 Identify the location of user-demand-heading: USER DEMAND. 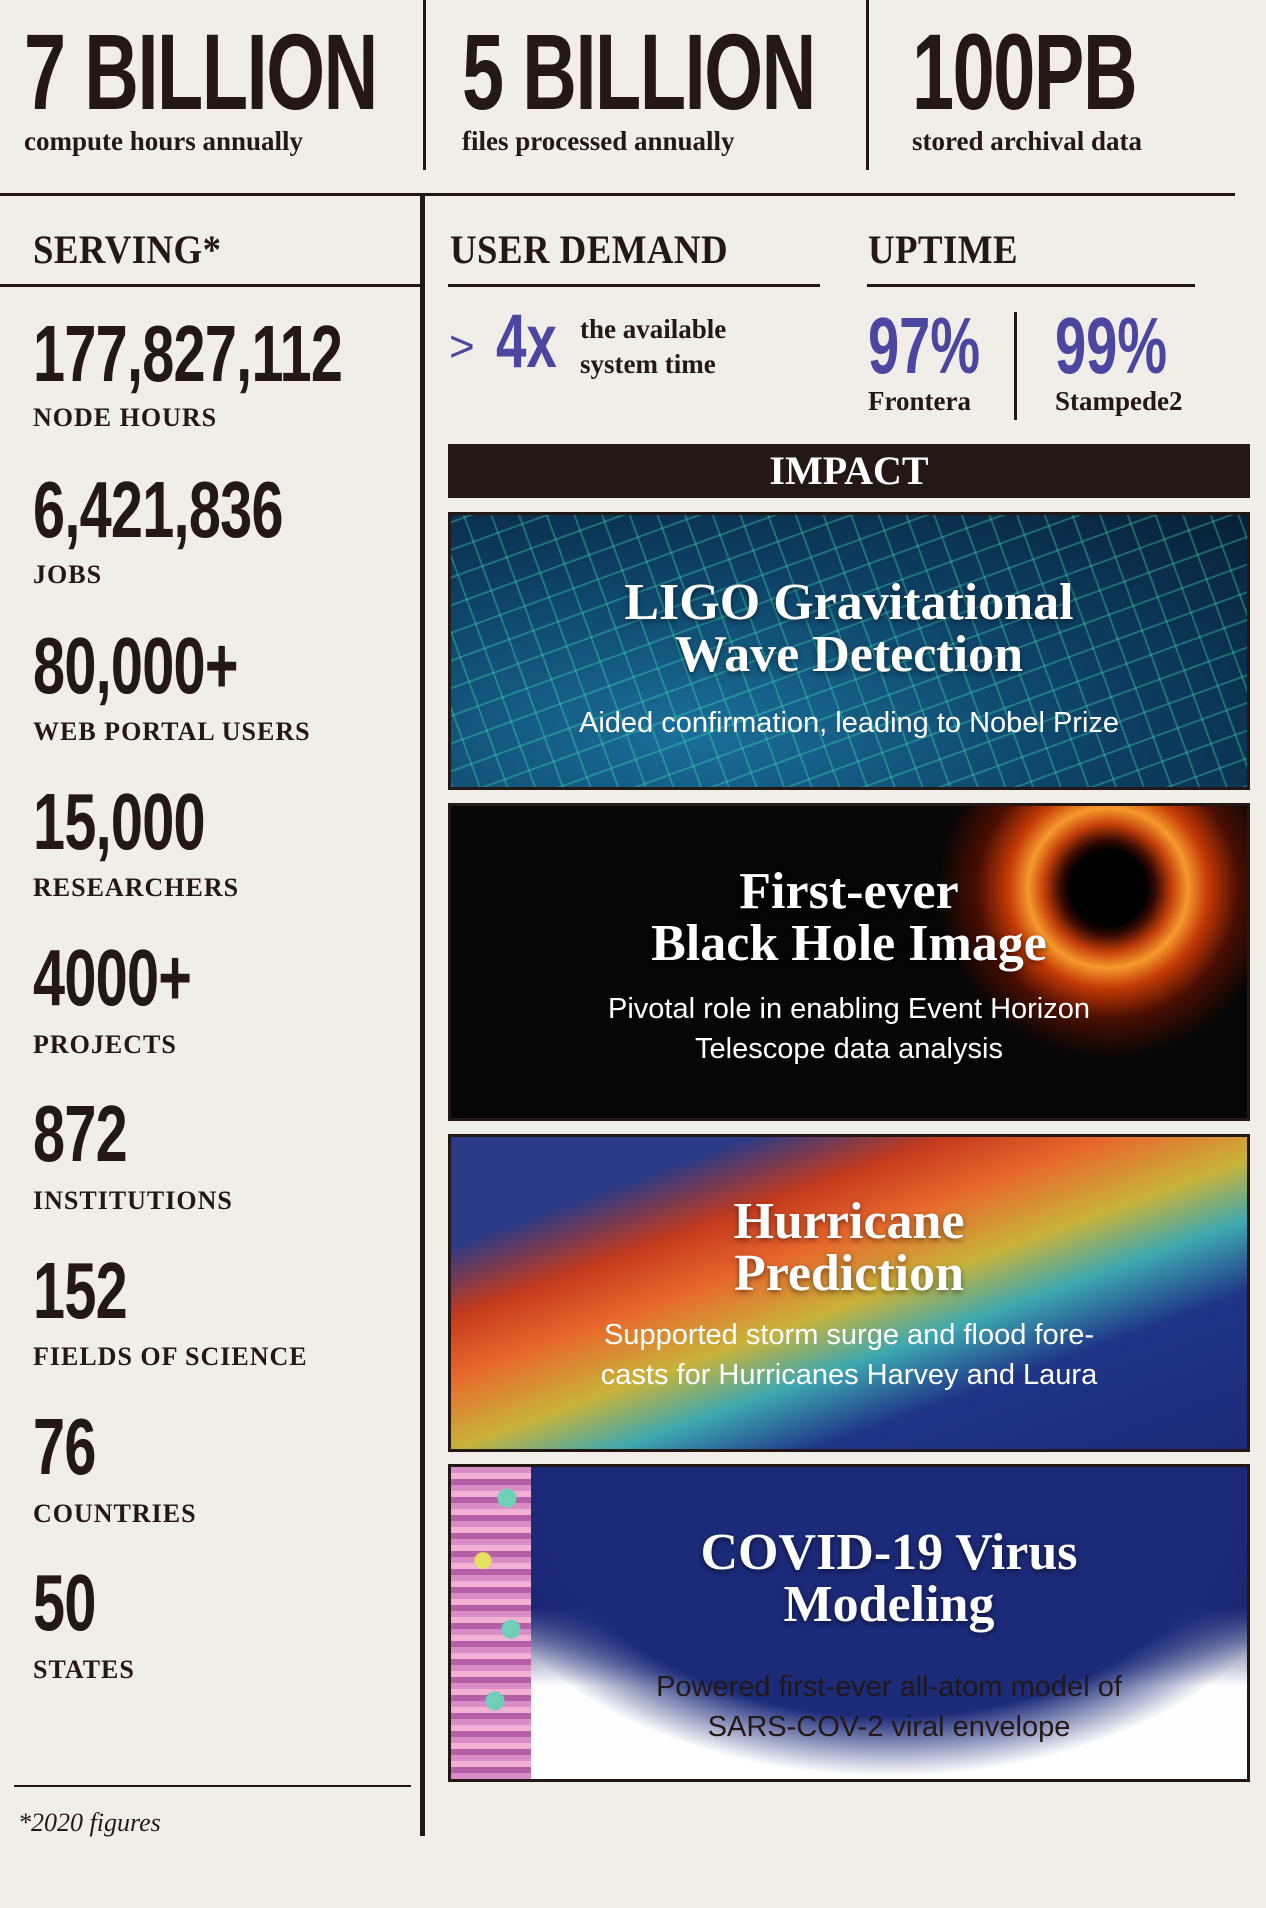
(589, 249).